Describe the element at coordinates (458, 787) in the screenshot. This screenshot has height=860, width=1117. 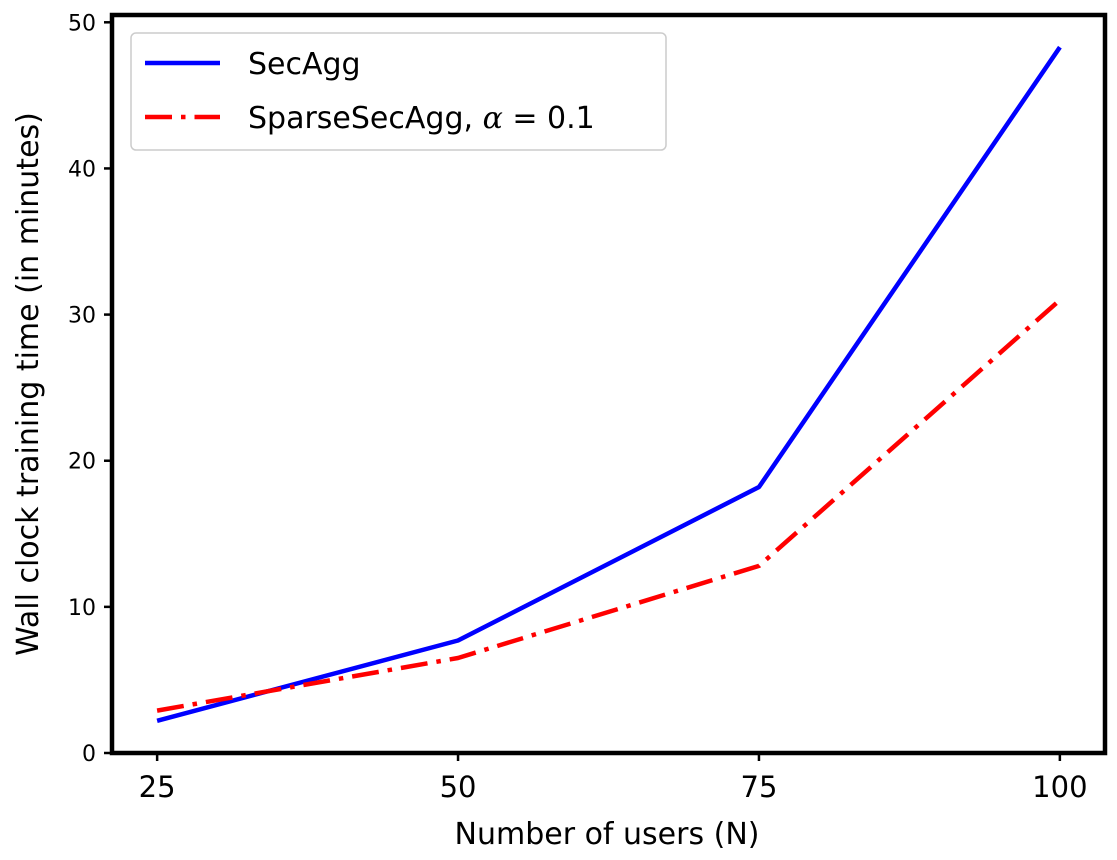
I see `x-tick-label: 50` at that location.